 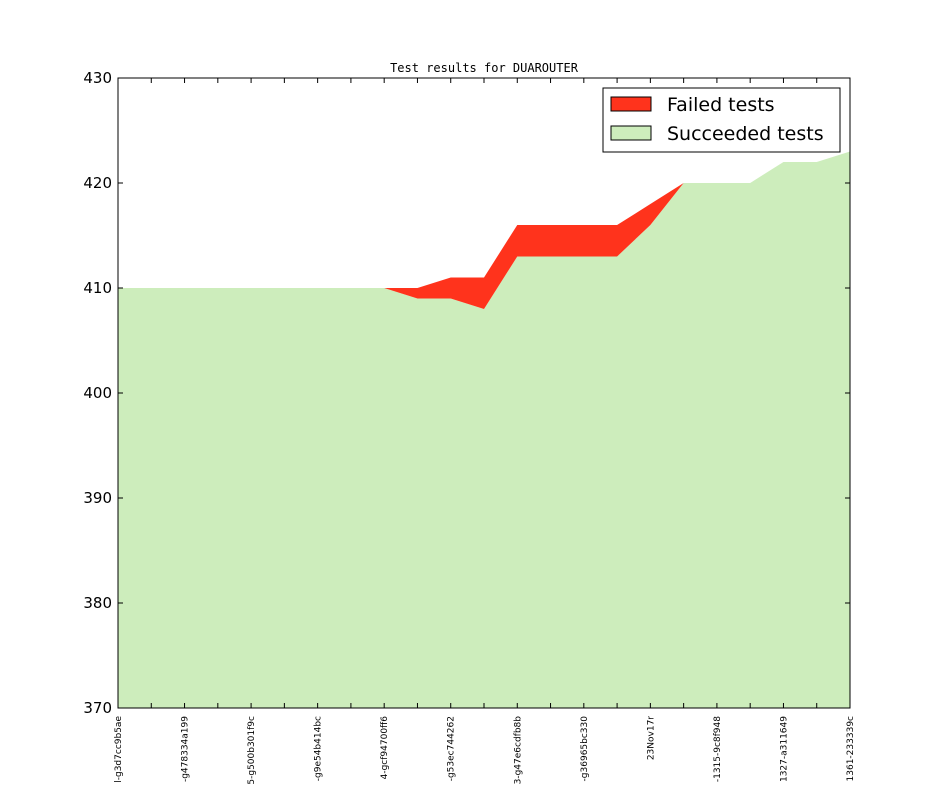 What do you see at coordinates (97, 288) in the screenshot?
I see `y-tick-label: 410` at bounding box center [97, 288].